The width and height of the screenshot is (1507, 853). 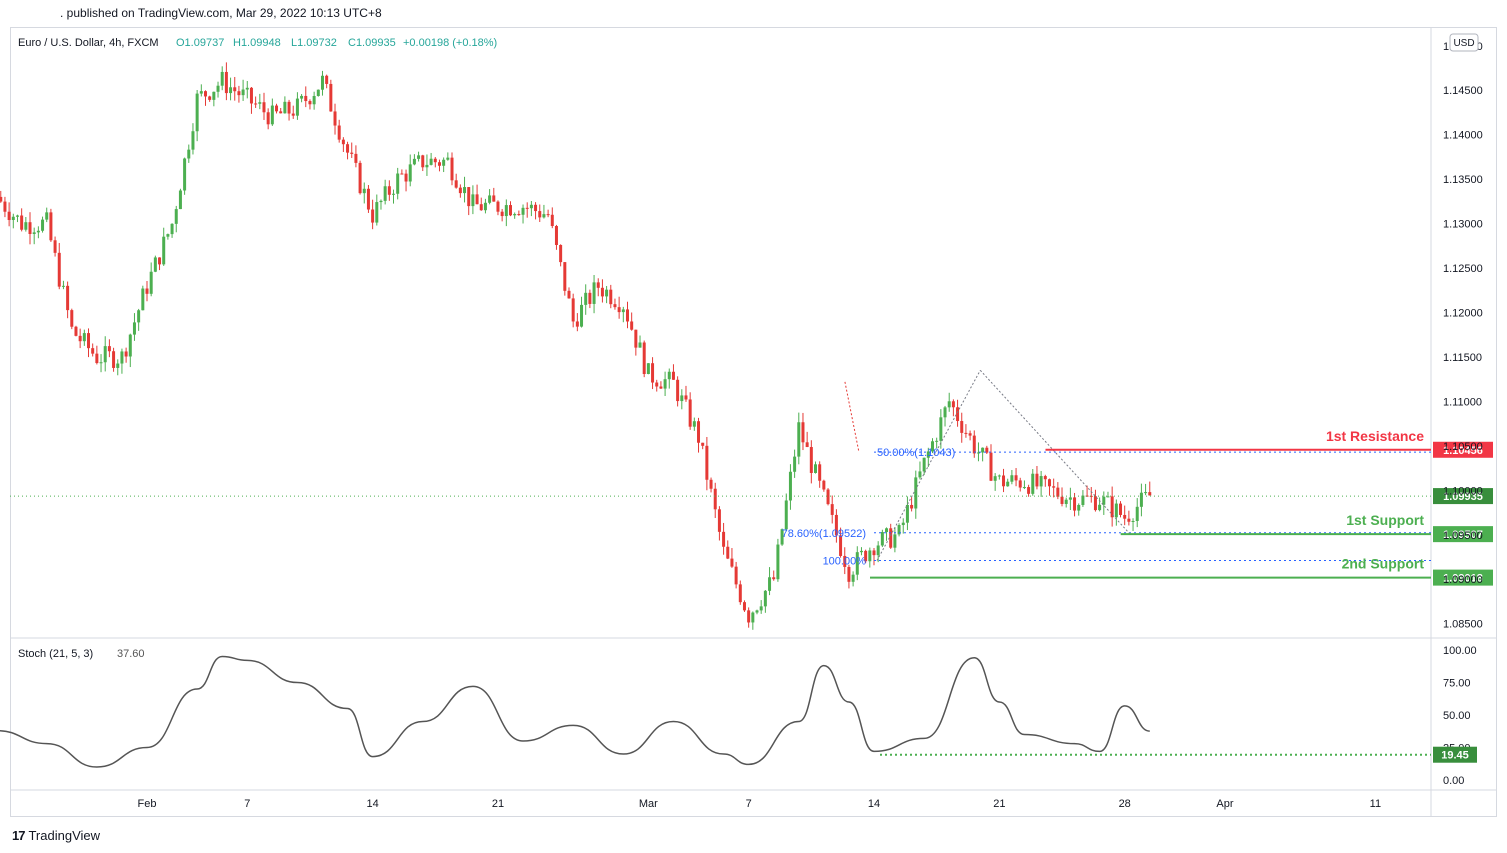 I want to click on time-tick-label: 7, so click(x=749, y=804).